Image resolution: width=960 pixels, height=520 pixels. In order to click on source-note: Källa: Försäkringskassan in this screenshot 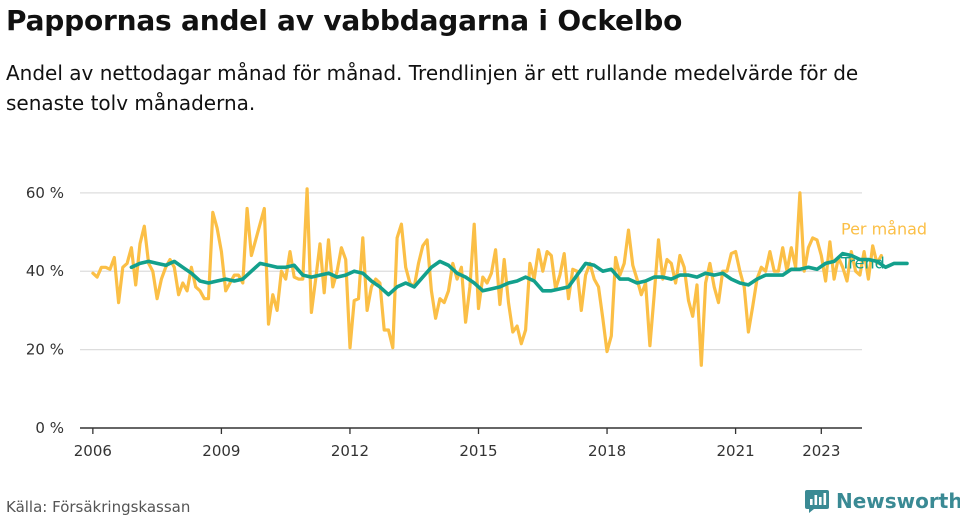, I will do `click(98, 507)`.